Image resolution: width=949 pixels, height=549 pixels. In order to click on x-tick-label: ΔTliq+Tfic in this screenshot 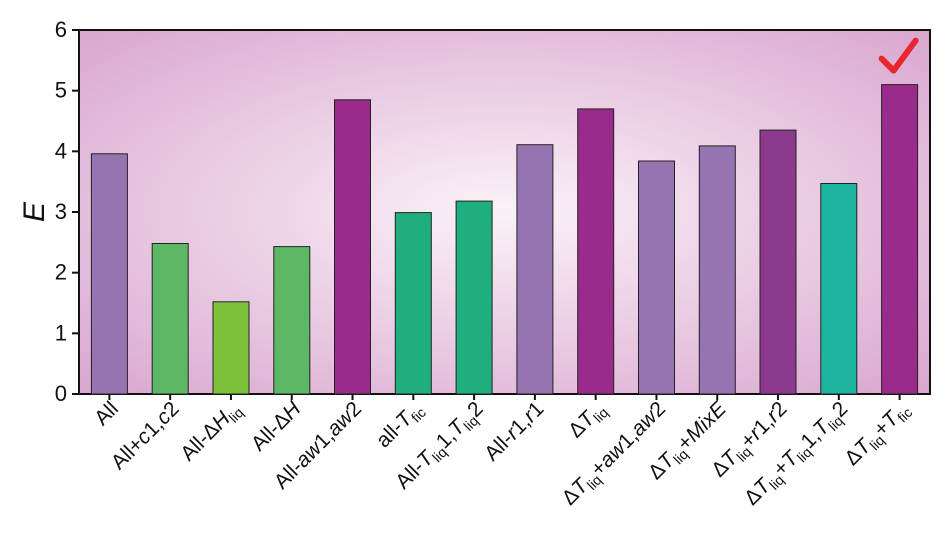, I will do `click(877, 434)`.